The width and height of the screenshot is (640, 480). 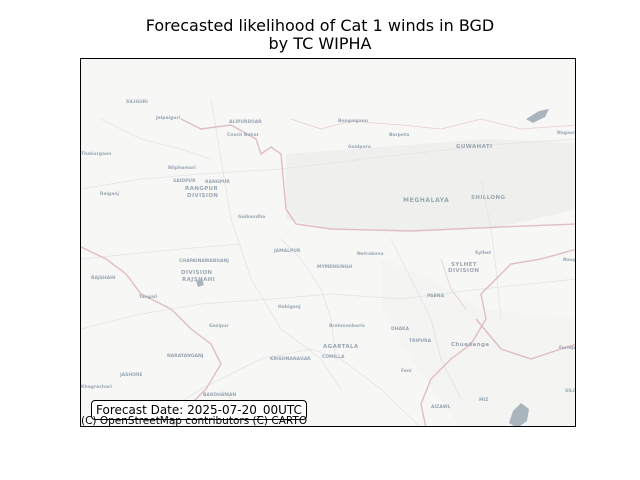 What do you see at coordinates (431, 185) in the screenshot?
I see `meghalaya-highland` at bounding box center [431, 185].